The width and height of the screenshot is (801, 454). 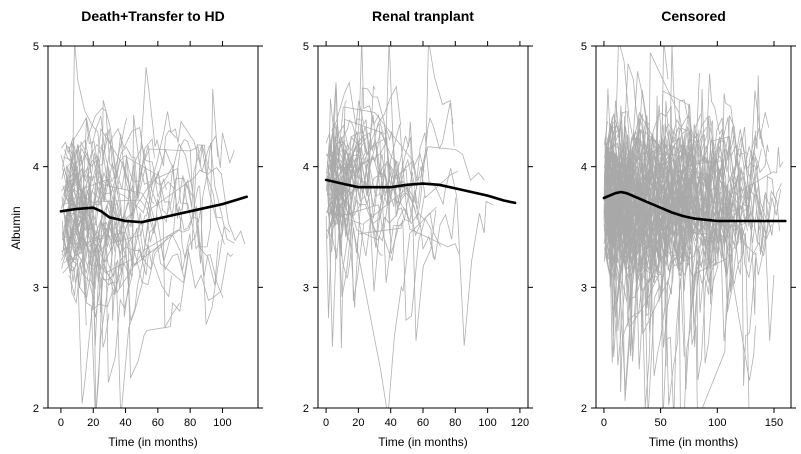 I want to click on figure-y-axis-label: Albumin, so click(x=16, y=227).